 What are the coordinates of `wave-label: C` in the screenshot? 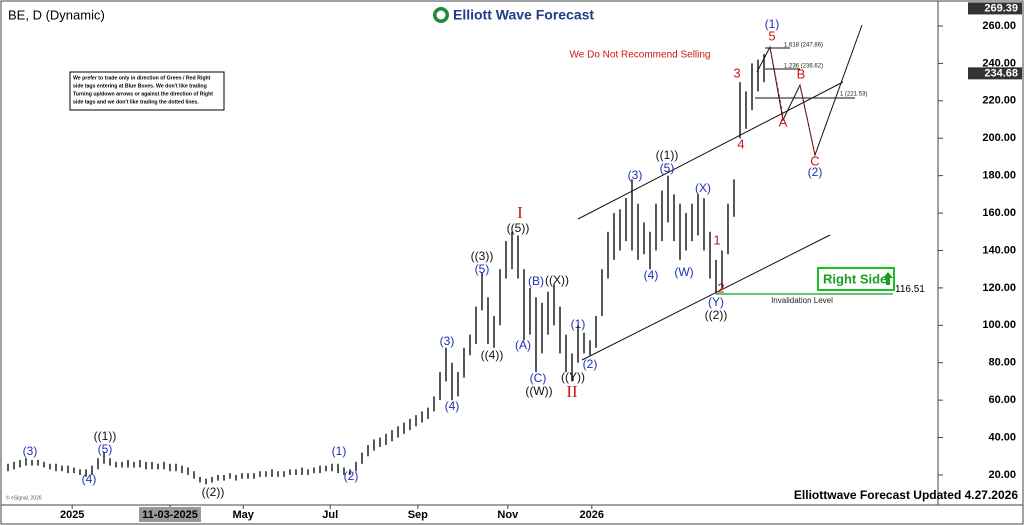 It's located at (814, 160).